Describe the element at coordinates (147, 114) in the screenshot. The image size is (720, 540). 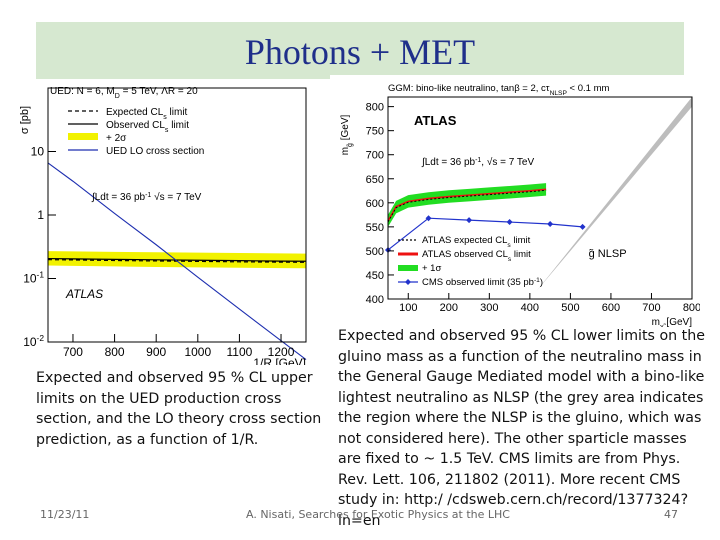
I see `legend-label: Expected CLs limit` at that location.